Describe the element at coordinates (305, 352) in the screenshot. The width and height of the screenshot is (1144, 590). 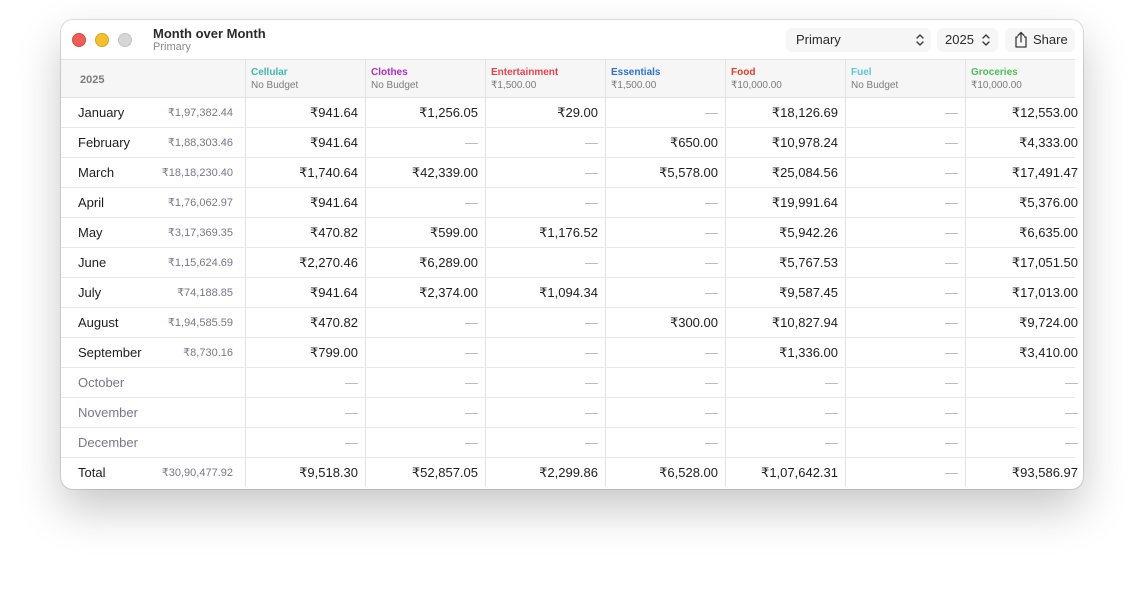
I see `table-cell: ₹799.00` at that location.